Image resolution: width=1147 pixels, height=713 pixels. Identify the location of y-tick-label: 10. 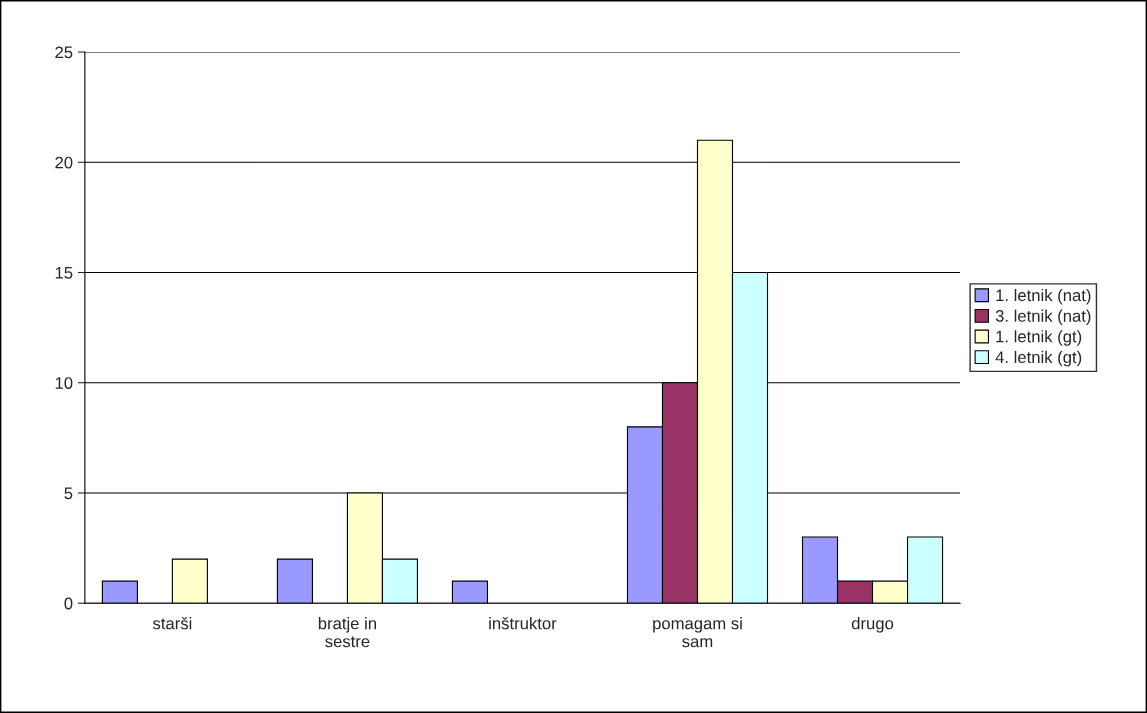
(64, 383).